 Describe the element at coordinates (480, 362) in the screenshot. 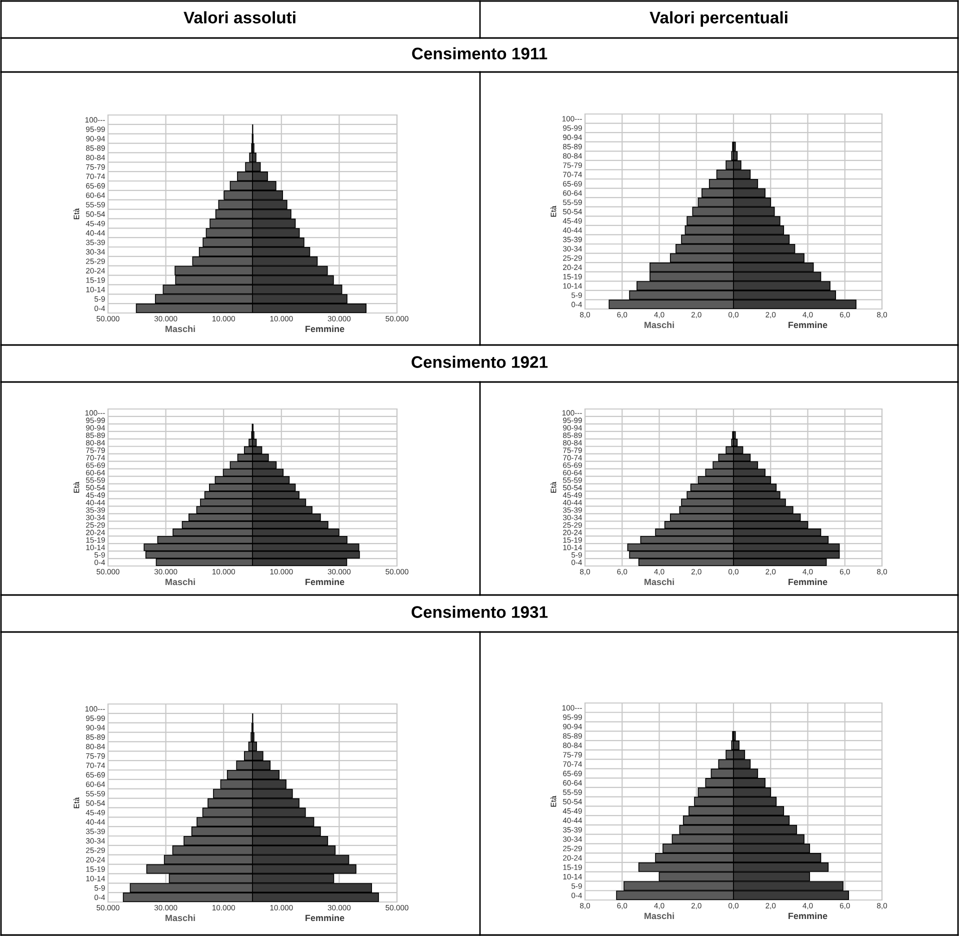

I see `text: Censimento 1921` at that location.